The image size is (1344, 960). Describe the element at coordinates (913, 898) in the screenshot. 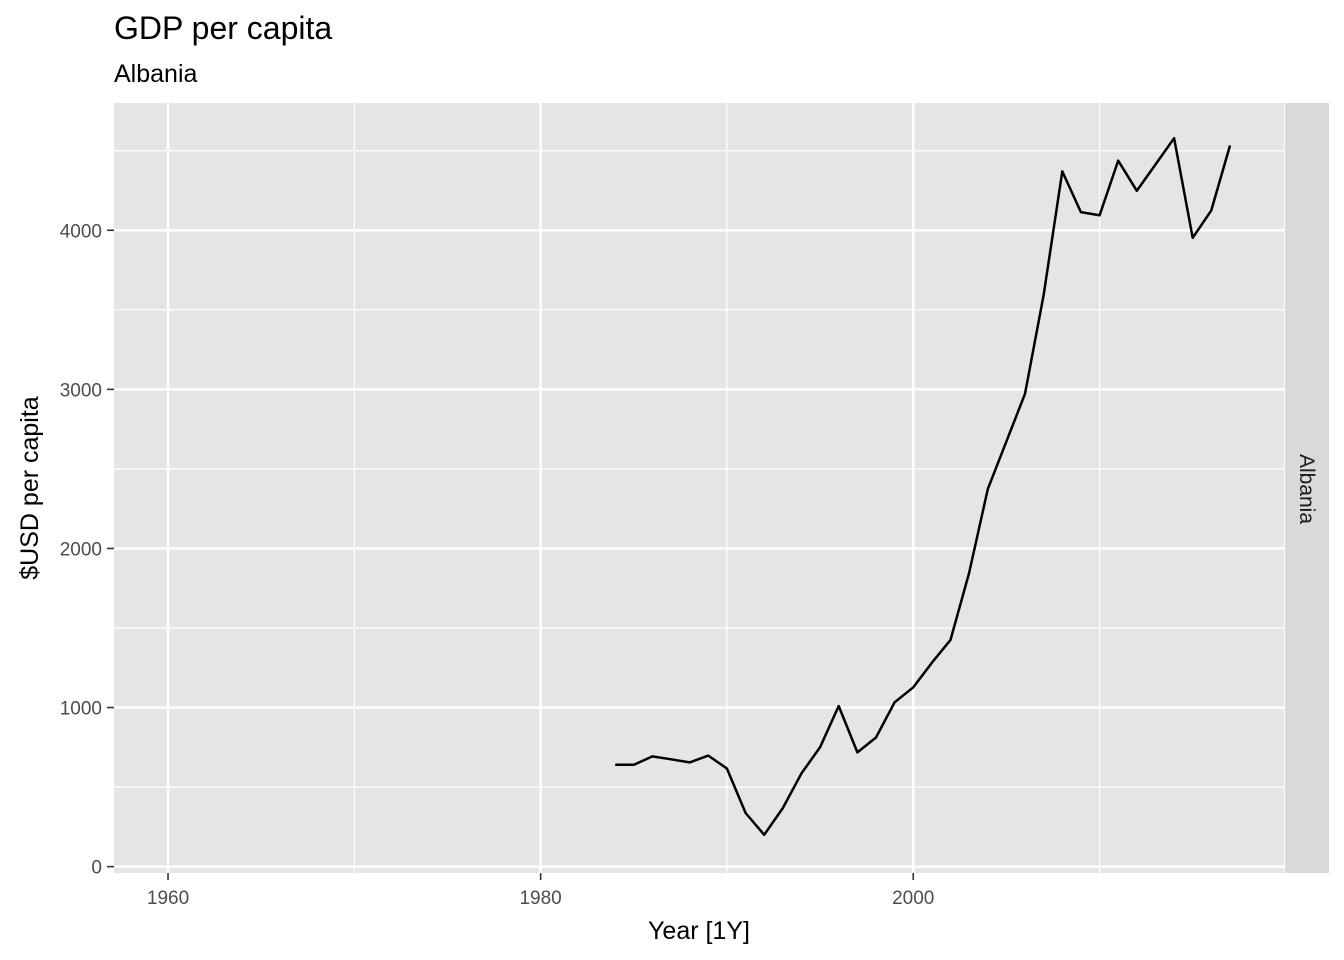

I see `x-tick-label: 2000` at that location.